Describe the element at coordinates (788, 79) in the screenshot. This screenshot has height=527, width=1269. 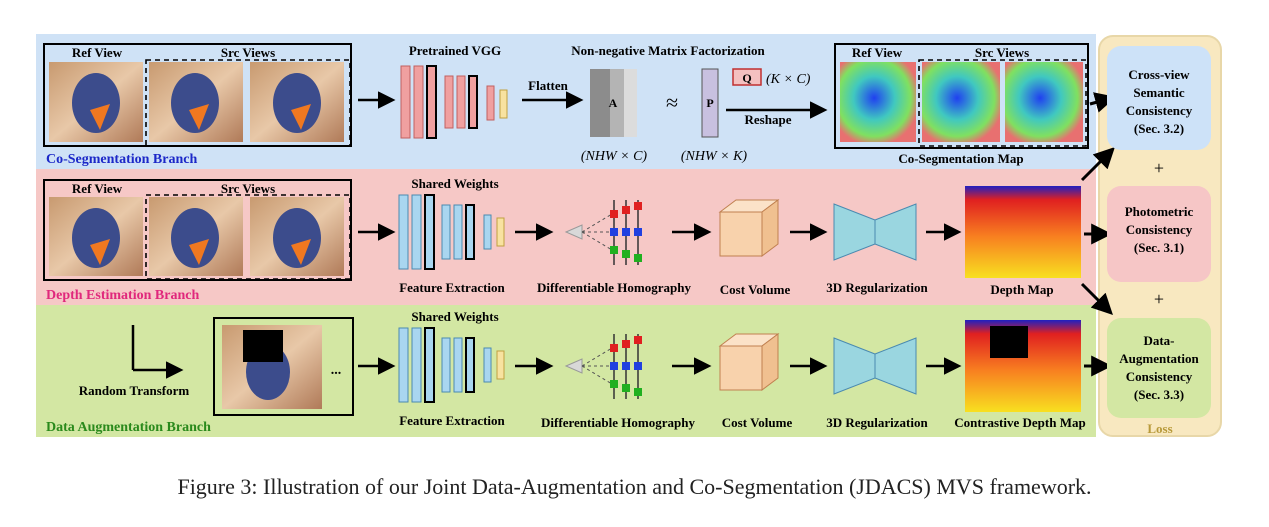
I see `q-dim: (K × C)` at that location.